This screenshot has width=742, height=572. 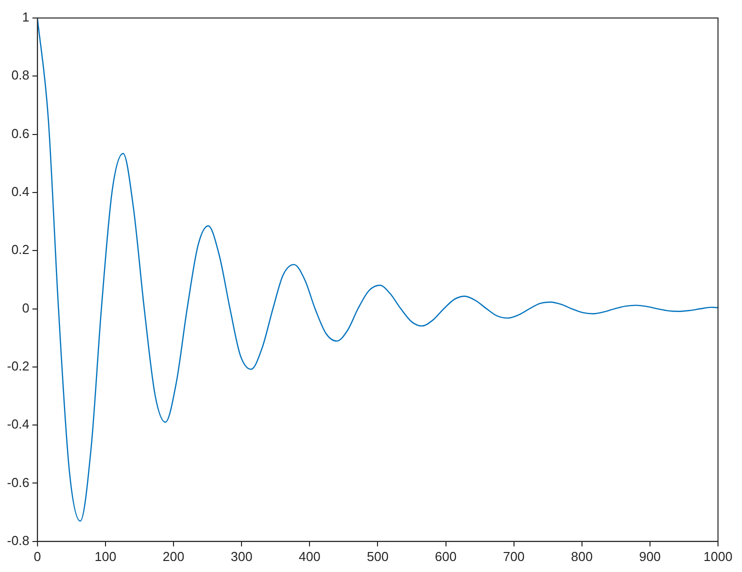 I want to click on x-tick-label: 600, so click(x=445, y=556).